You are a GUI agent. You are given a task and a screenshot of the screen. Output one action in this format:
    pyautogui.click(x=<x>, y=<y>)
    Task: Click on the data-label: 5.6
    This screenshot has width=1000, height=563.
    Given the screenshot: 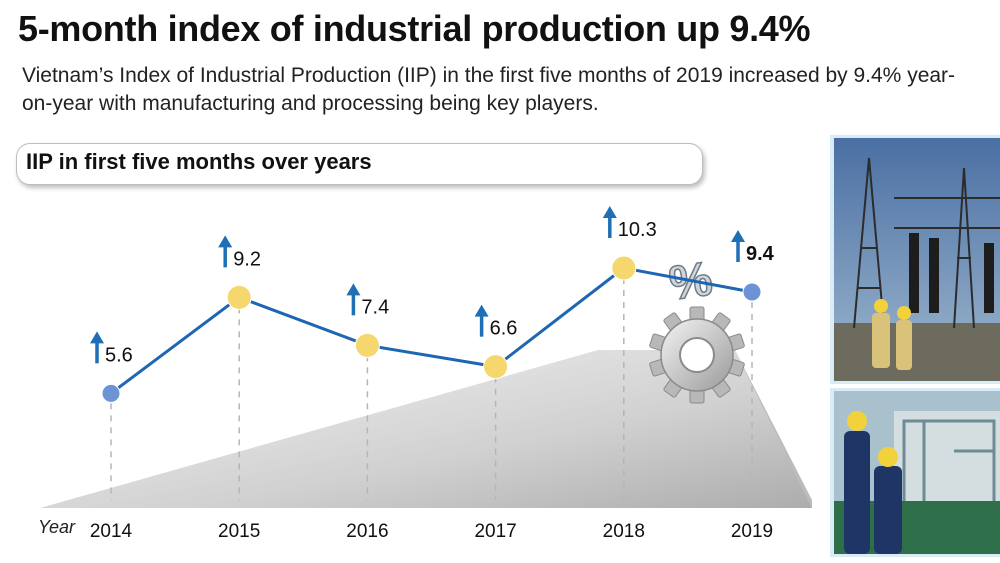 What is the action you would take?
    pyautogui.click(x=119, y=355)
    